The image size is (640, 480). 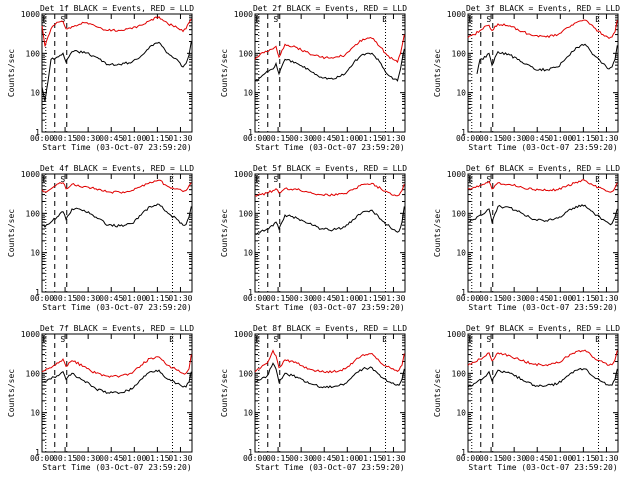 I want to click on chart-title: Det 8f BLACK = Events, RED = LLD, so click(x=330, y=328).